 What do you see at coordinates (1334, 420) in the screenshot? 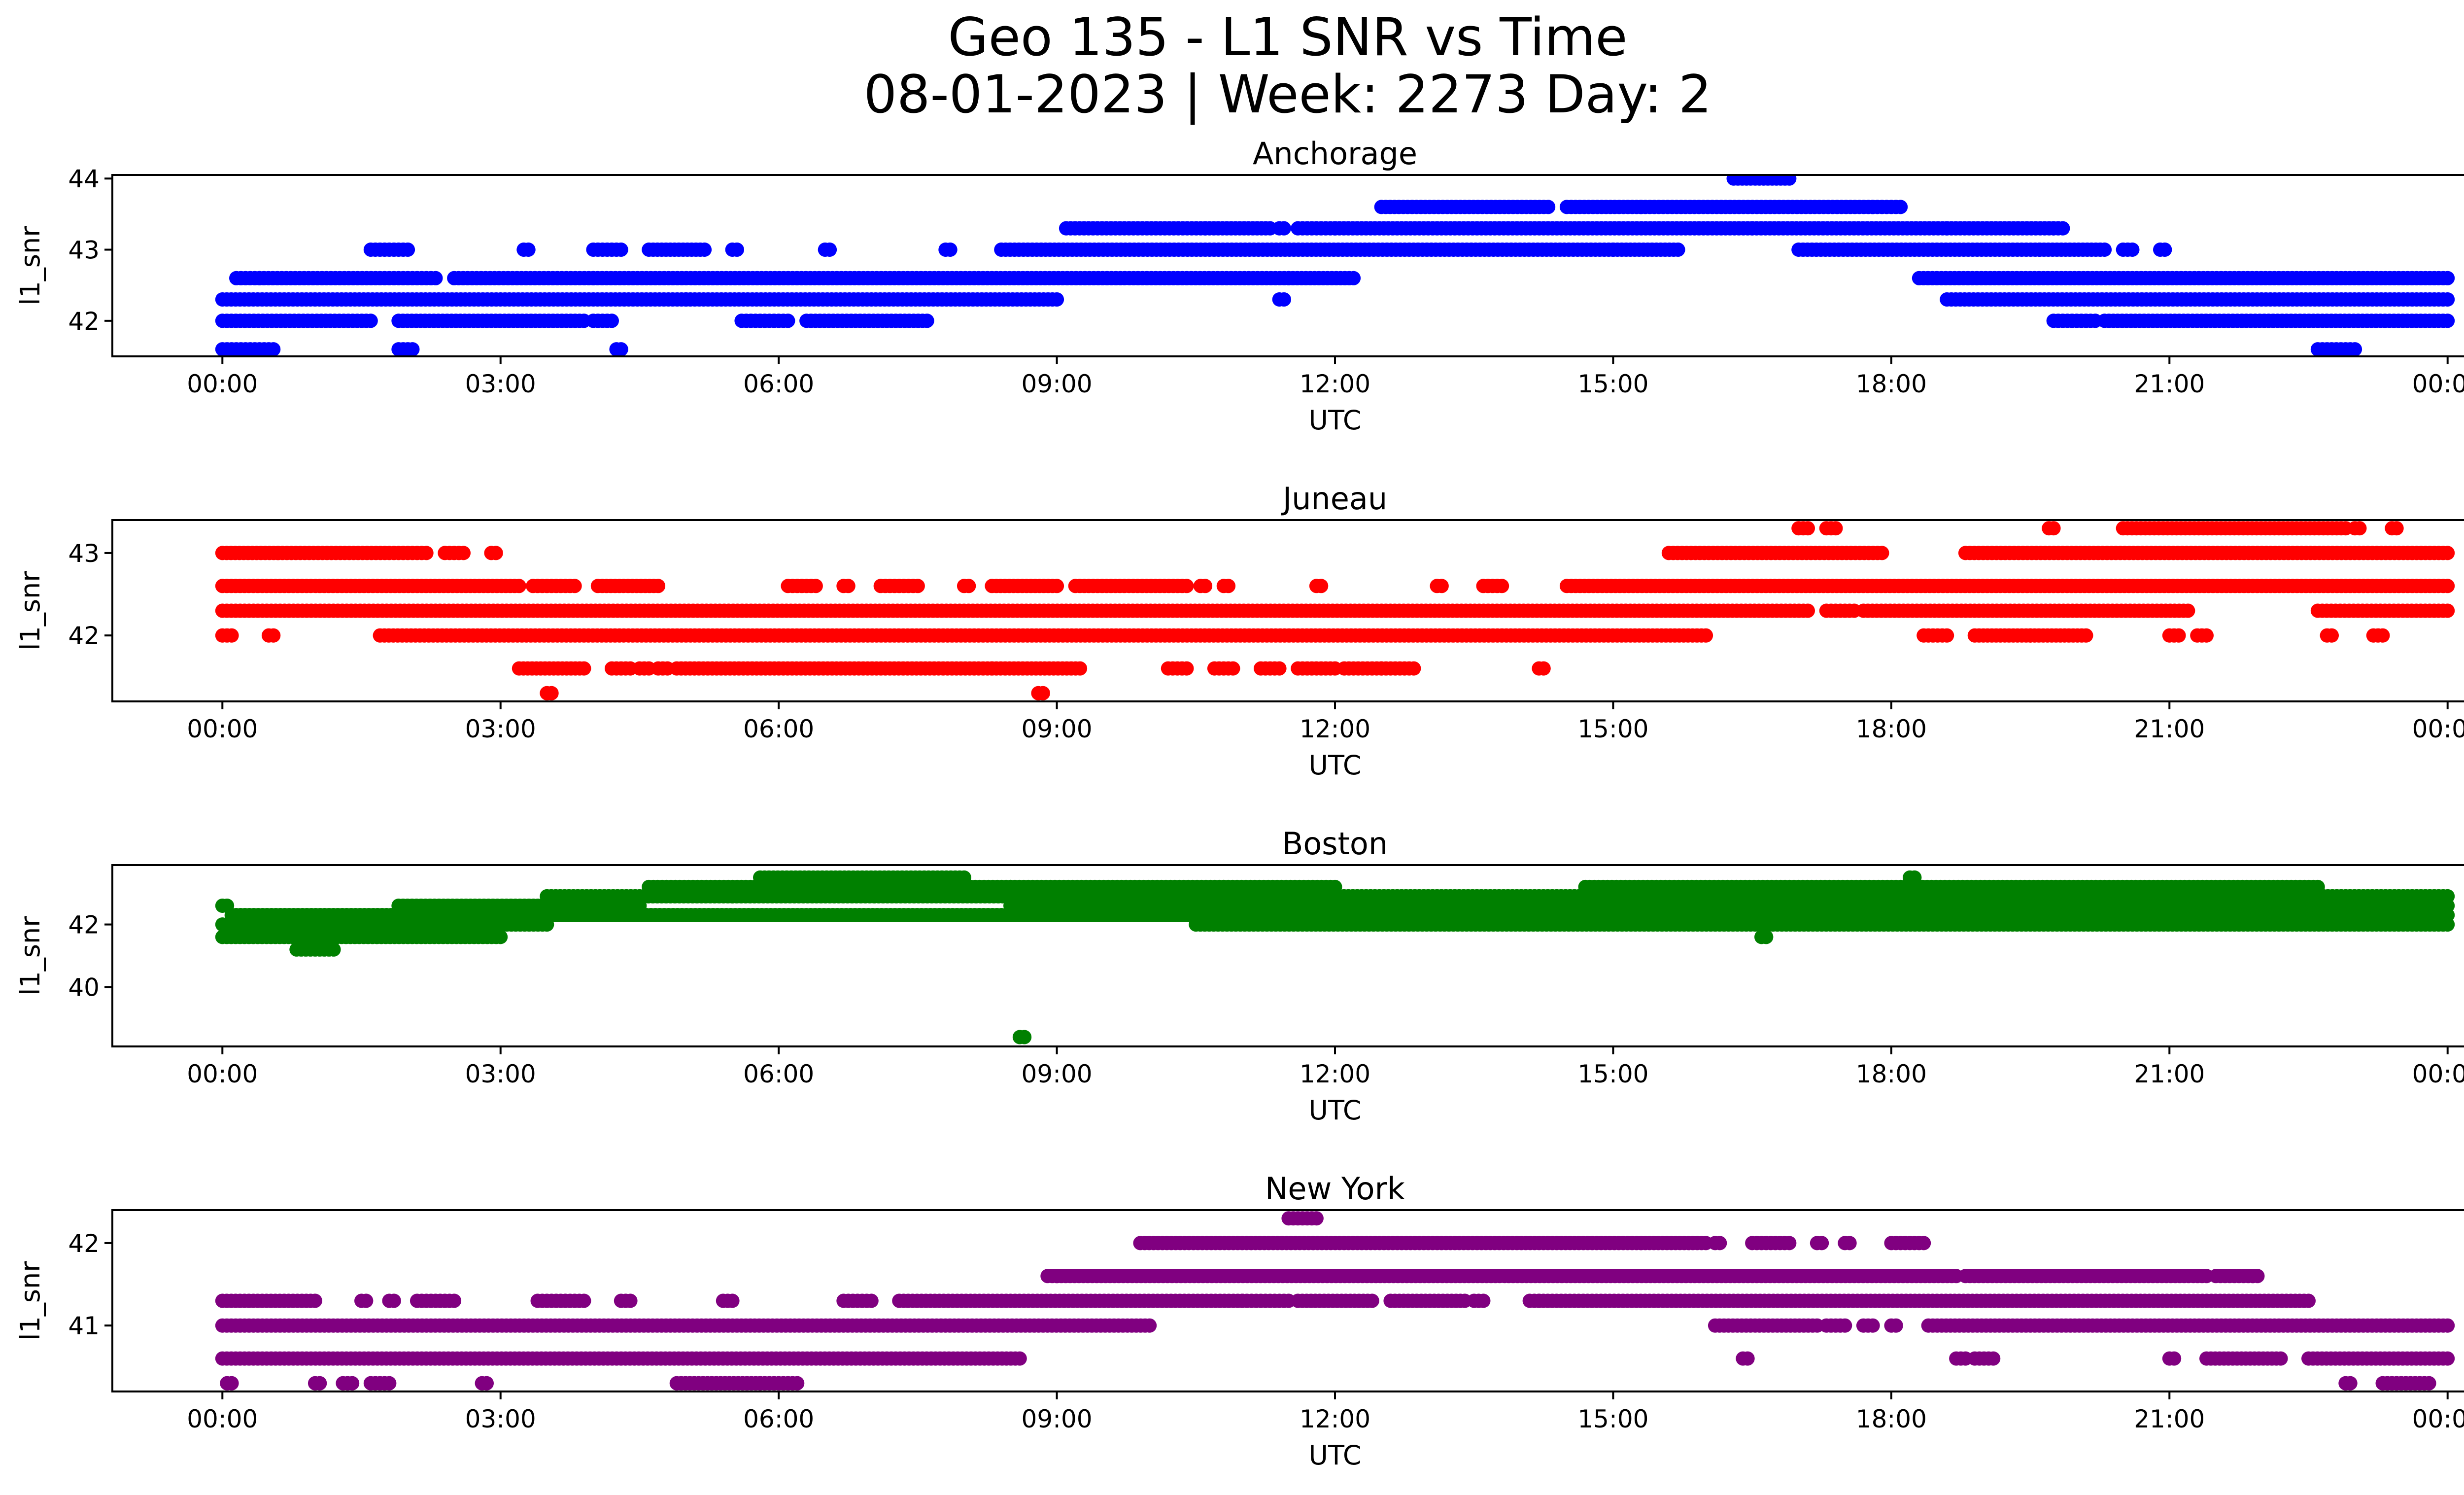
I see `anchorage-x-axis-label: UTC` at bounding box center [1334, 420].